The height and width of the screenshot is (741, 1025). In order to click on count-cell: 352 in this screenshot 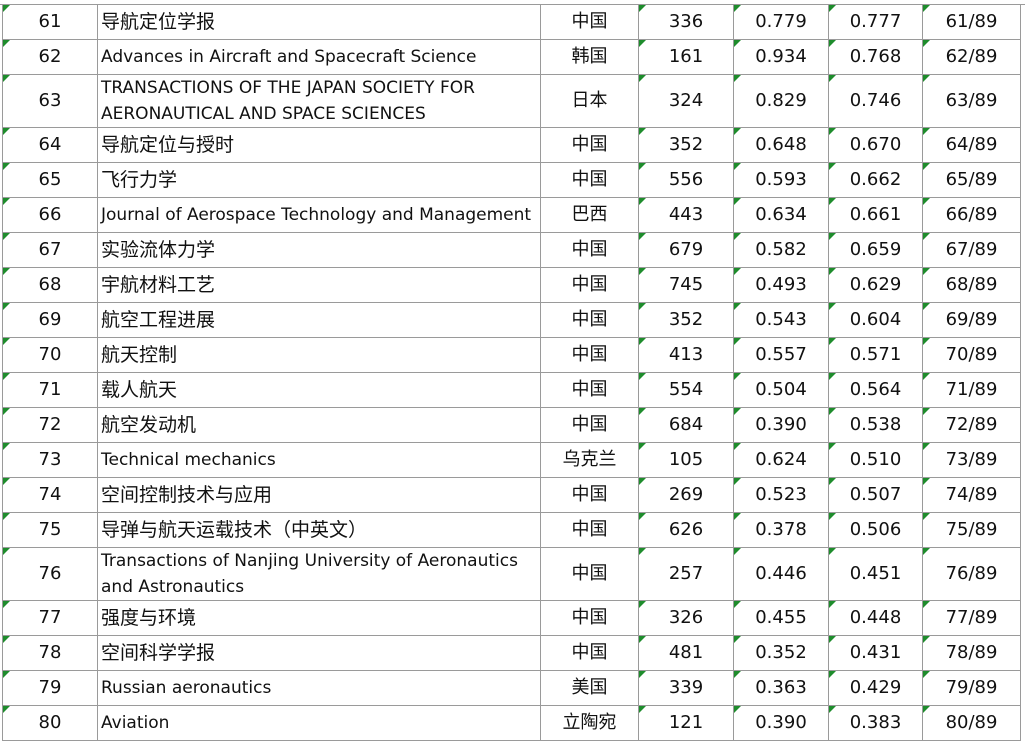, I will do `click(686, 145)`.